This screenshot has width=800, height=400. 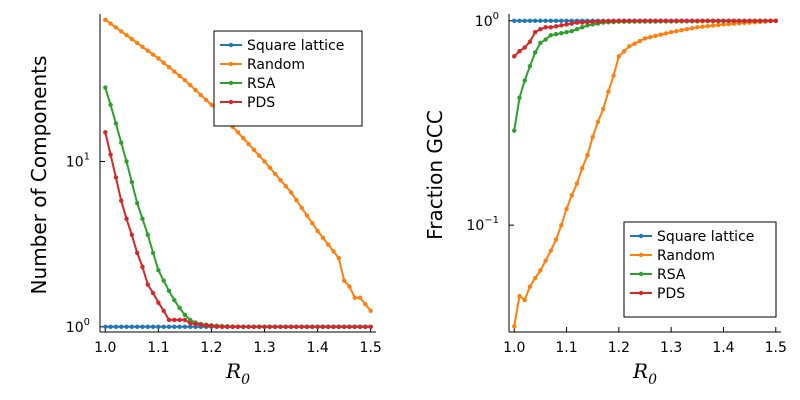 I want to click on legend-label: RSA, so click(x=261, y=84).